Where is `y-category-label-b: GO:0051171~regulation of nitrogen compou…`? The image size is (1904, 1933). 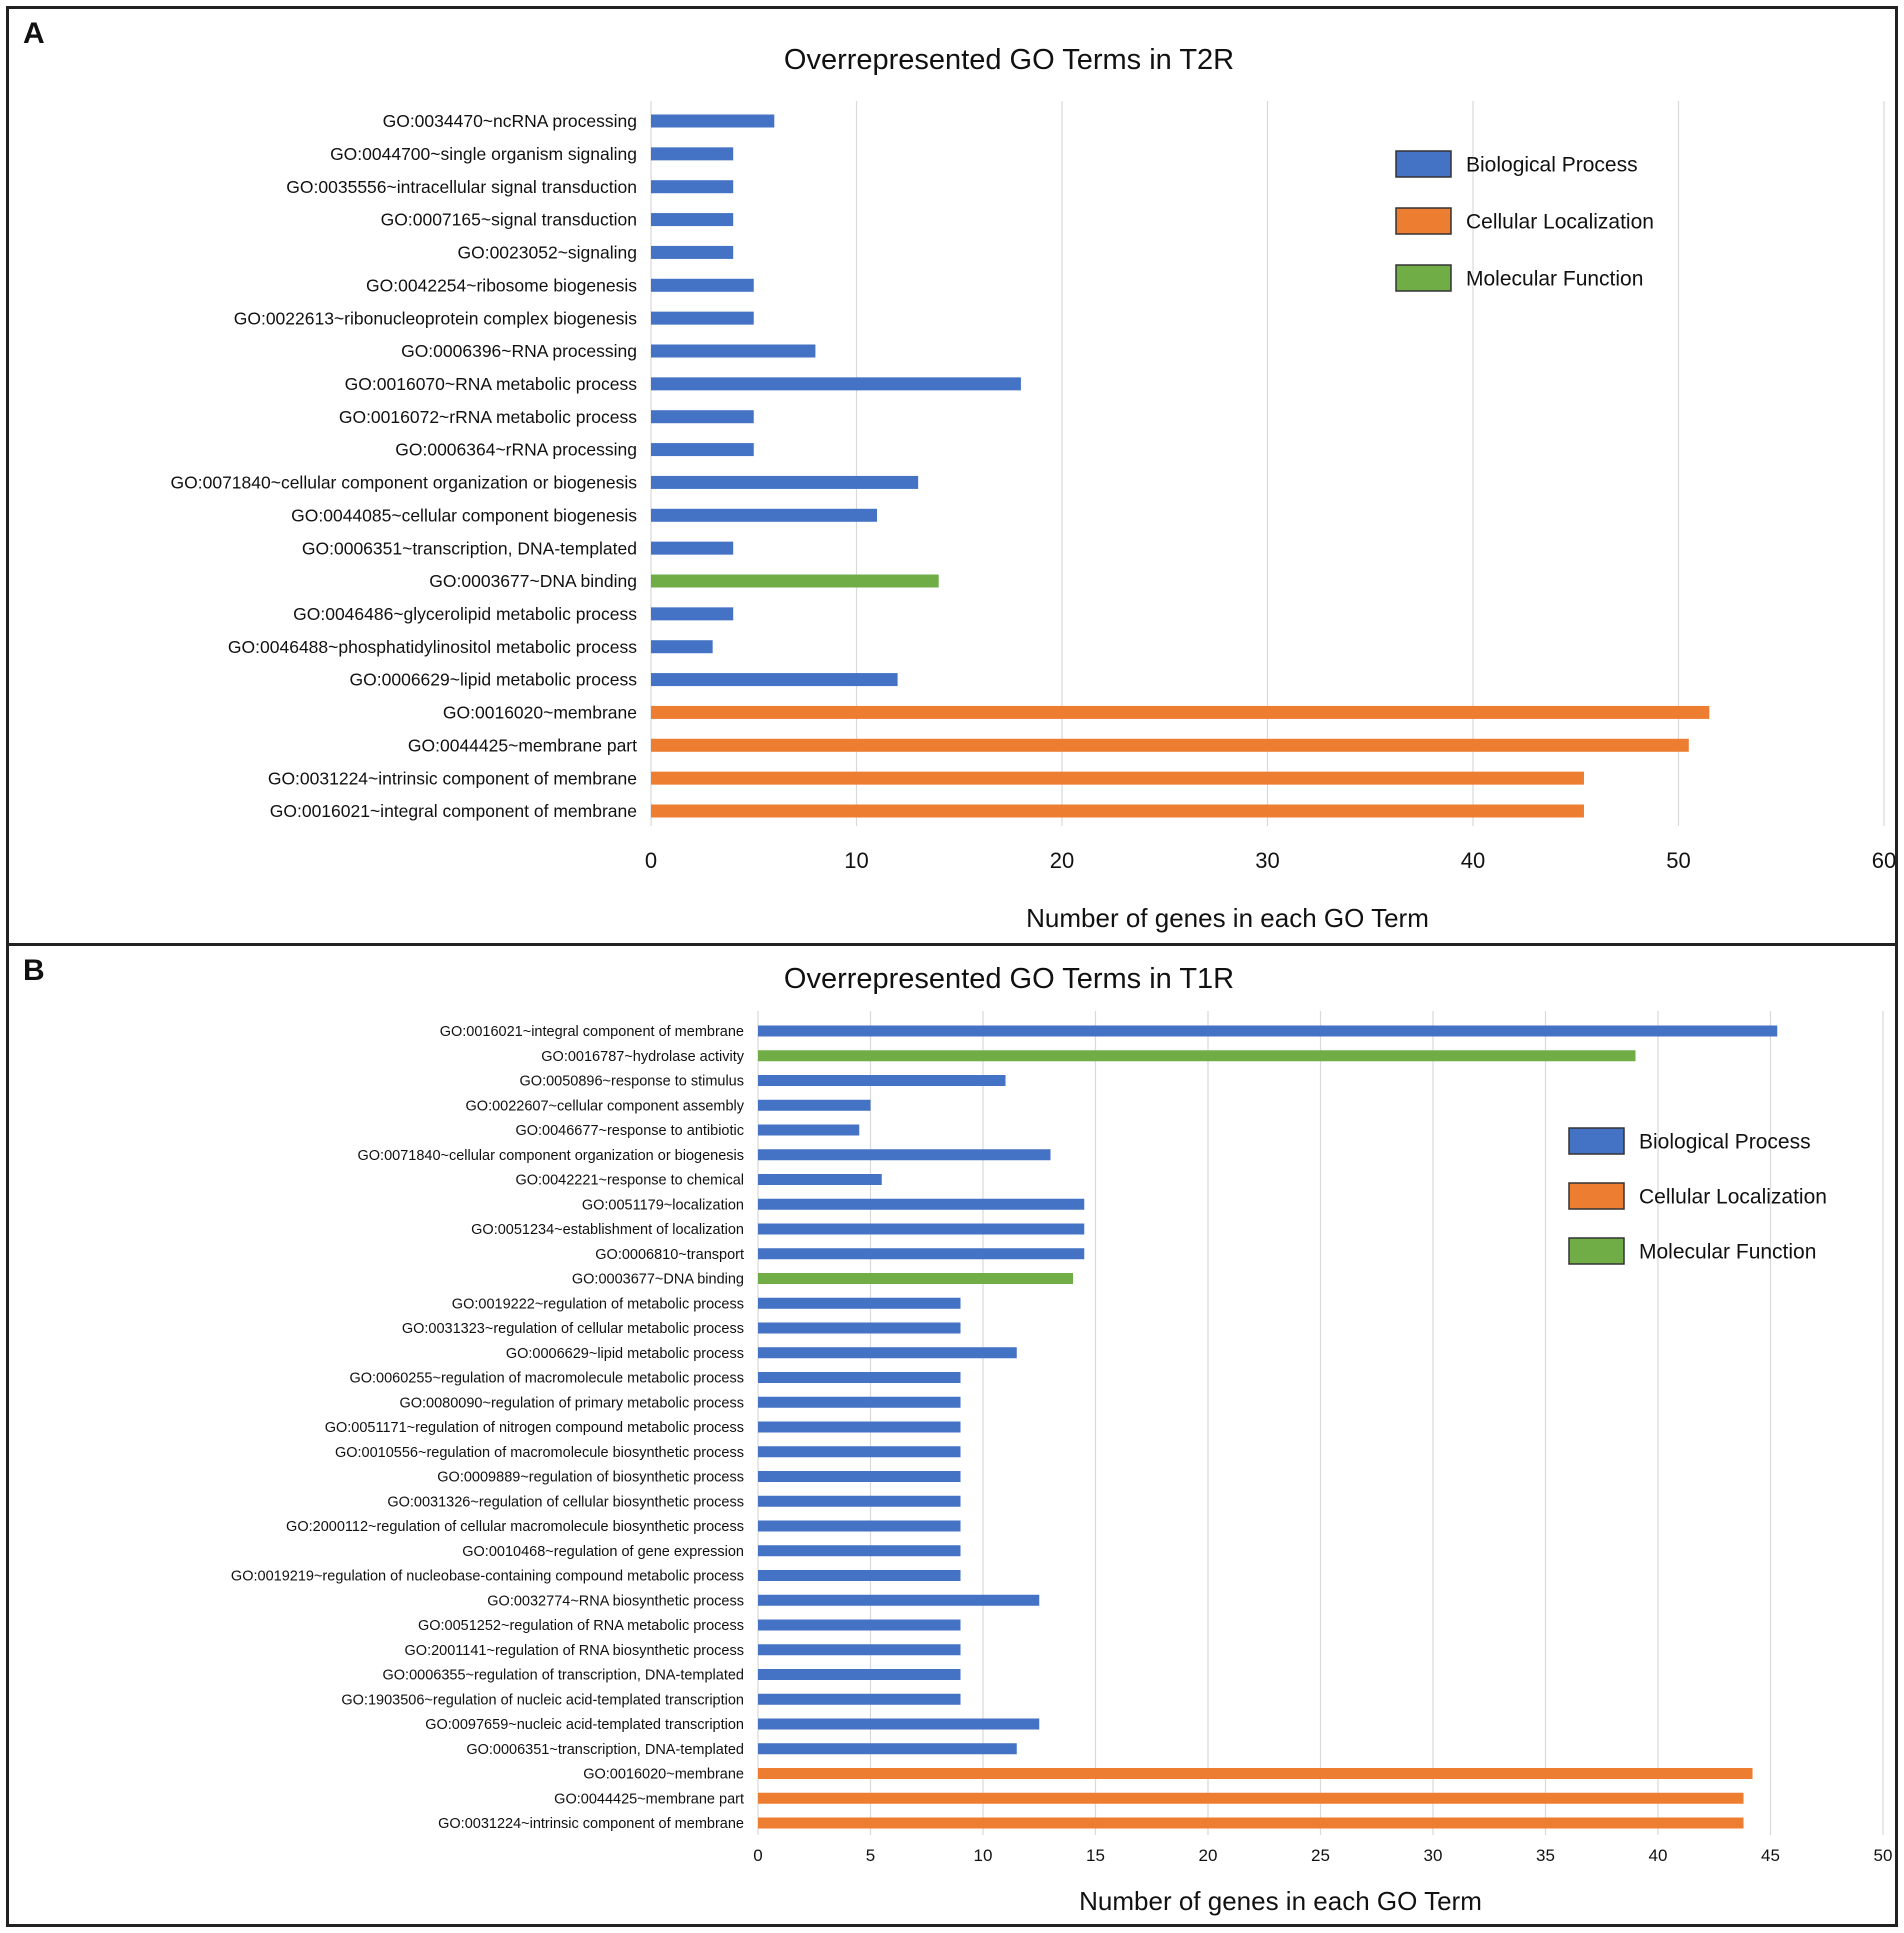
y-category-label-b: GO:0051171~regulation of nitrogen compou… is located at coordinates (534, 1428).